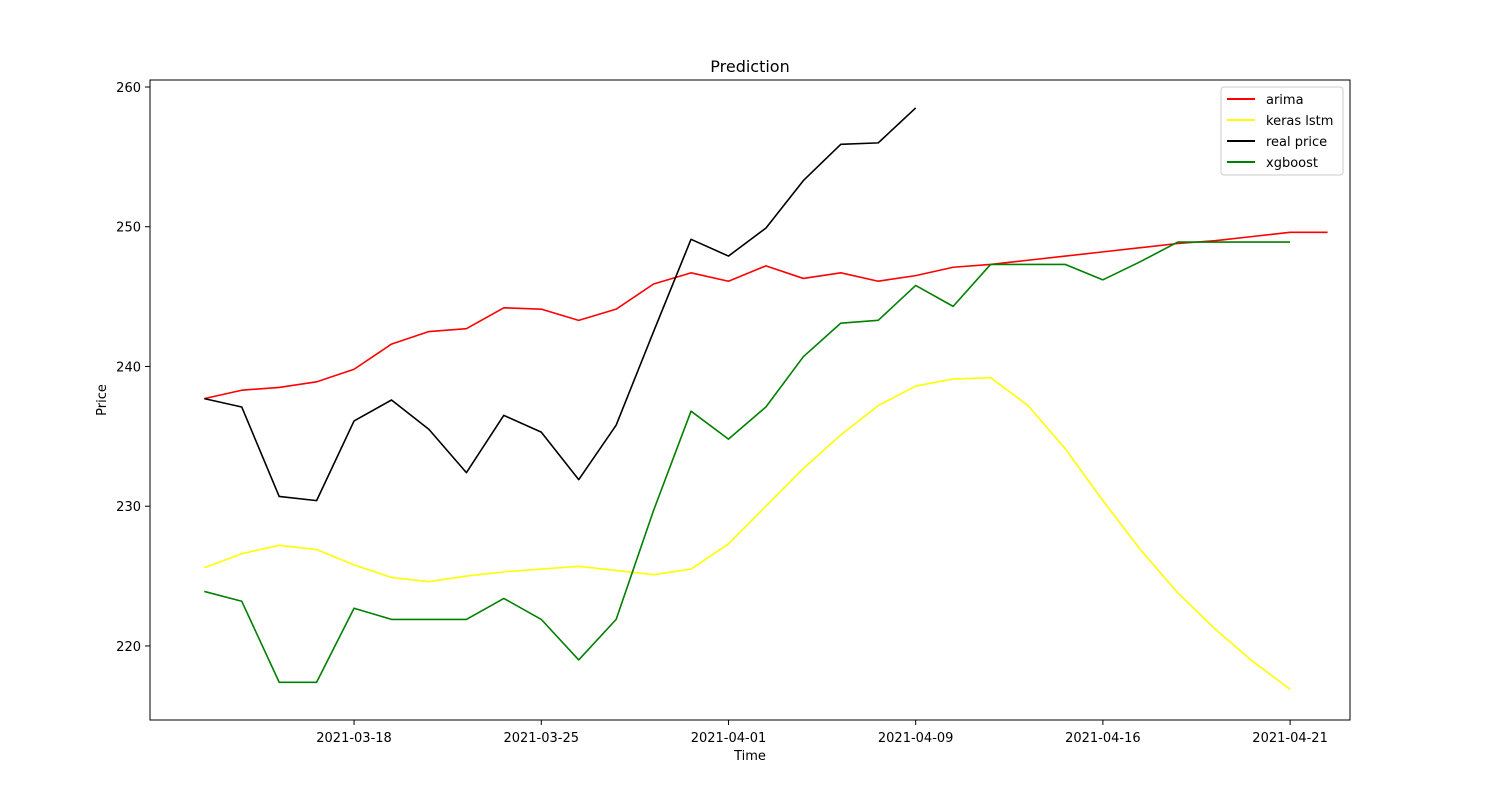 The height and width of the screenshot is (800, 1500). What do you see at coordinates (1285, 100) in the screenshot?
I see `legend-label: arima` at bounding box center [1285, 100].